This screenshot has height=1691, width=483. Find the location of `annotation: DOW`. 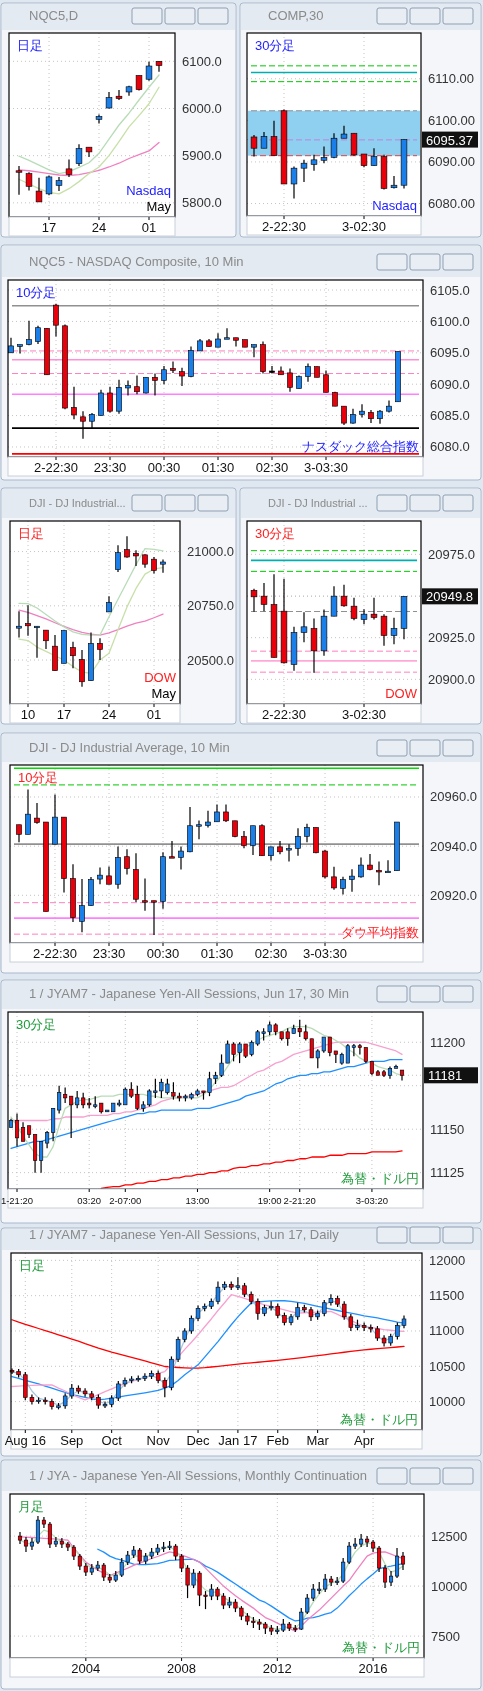

annotation: DOW is located at coordinates (401, 693).